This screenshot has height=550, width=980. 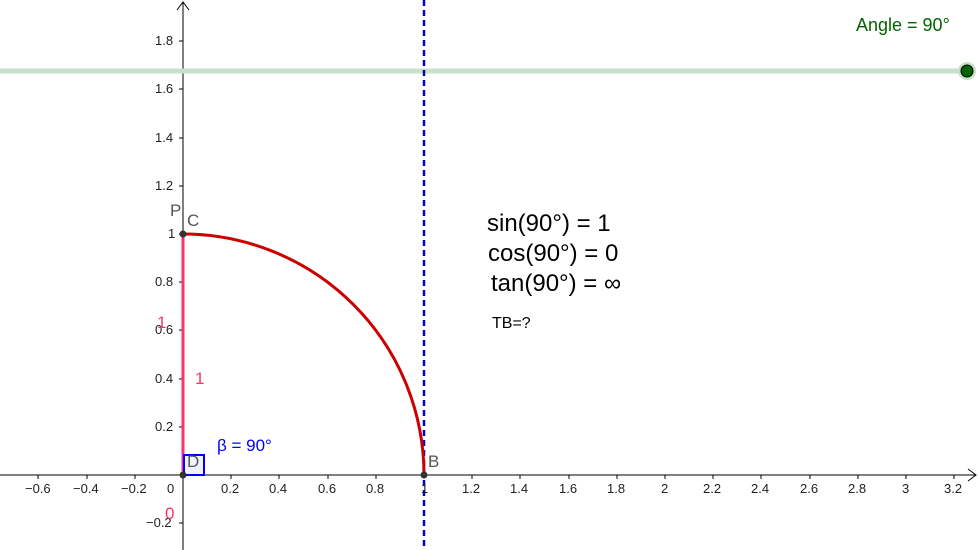 I want to click on y-tick-label: 1.2, so click(x=164, y=185).